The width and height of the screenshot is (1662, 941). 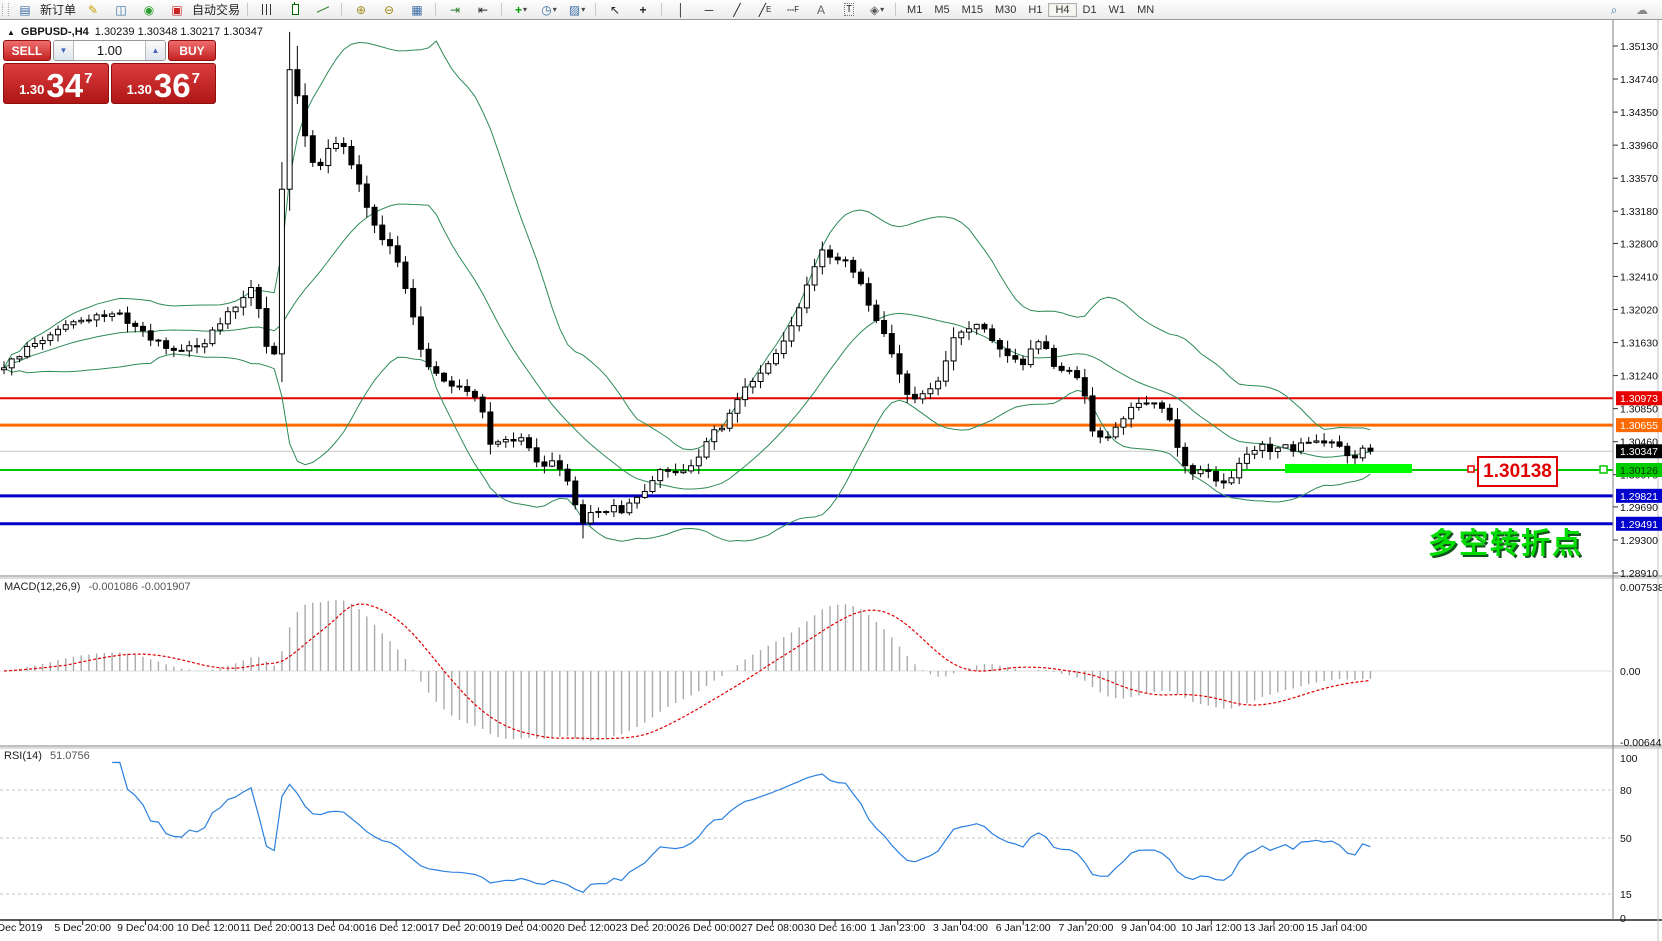 What do you see at coordinates (361, 9) in the screenshot?
I see `zoom-in-icon: ⊕` at bounding box center [361, 9].